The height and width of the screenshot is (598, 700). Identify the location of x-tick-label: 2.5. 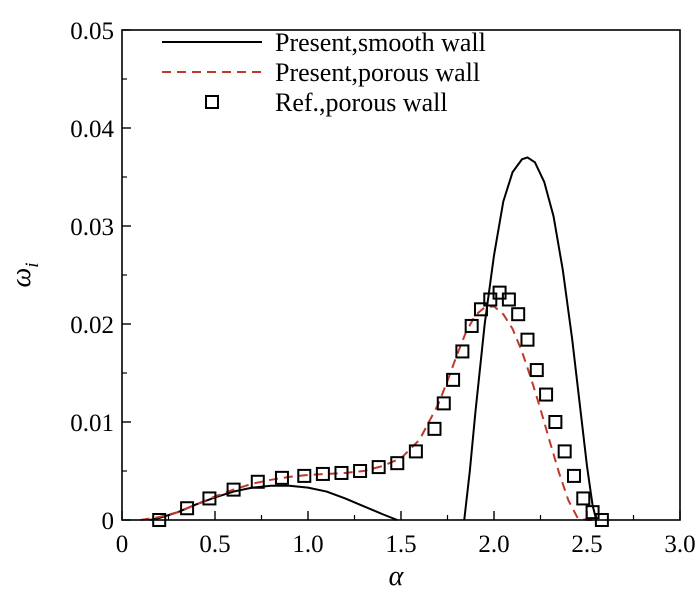
(586, 544).